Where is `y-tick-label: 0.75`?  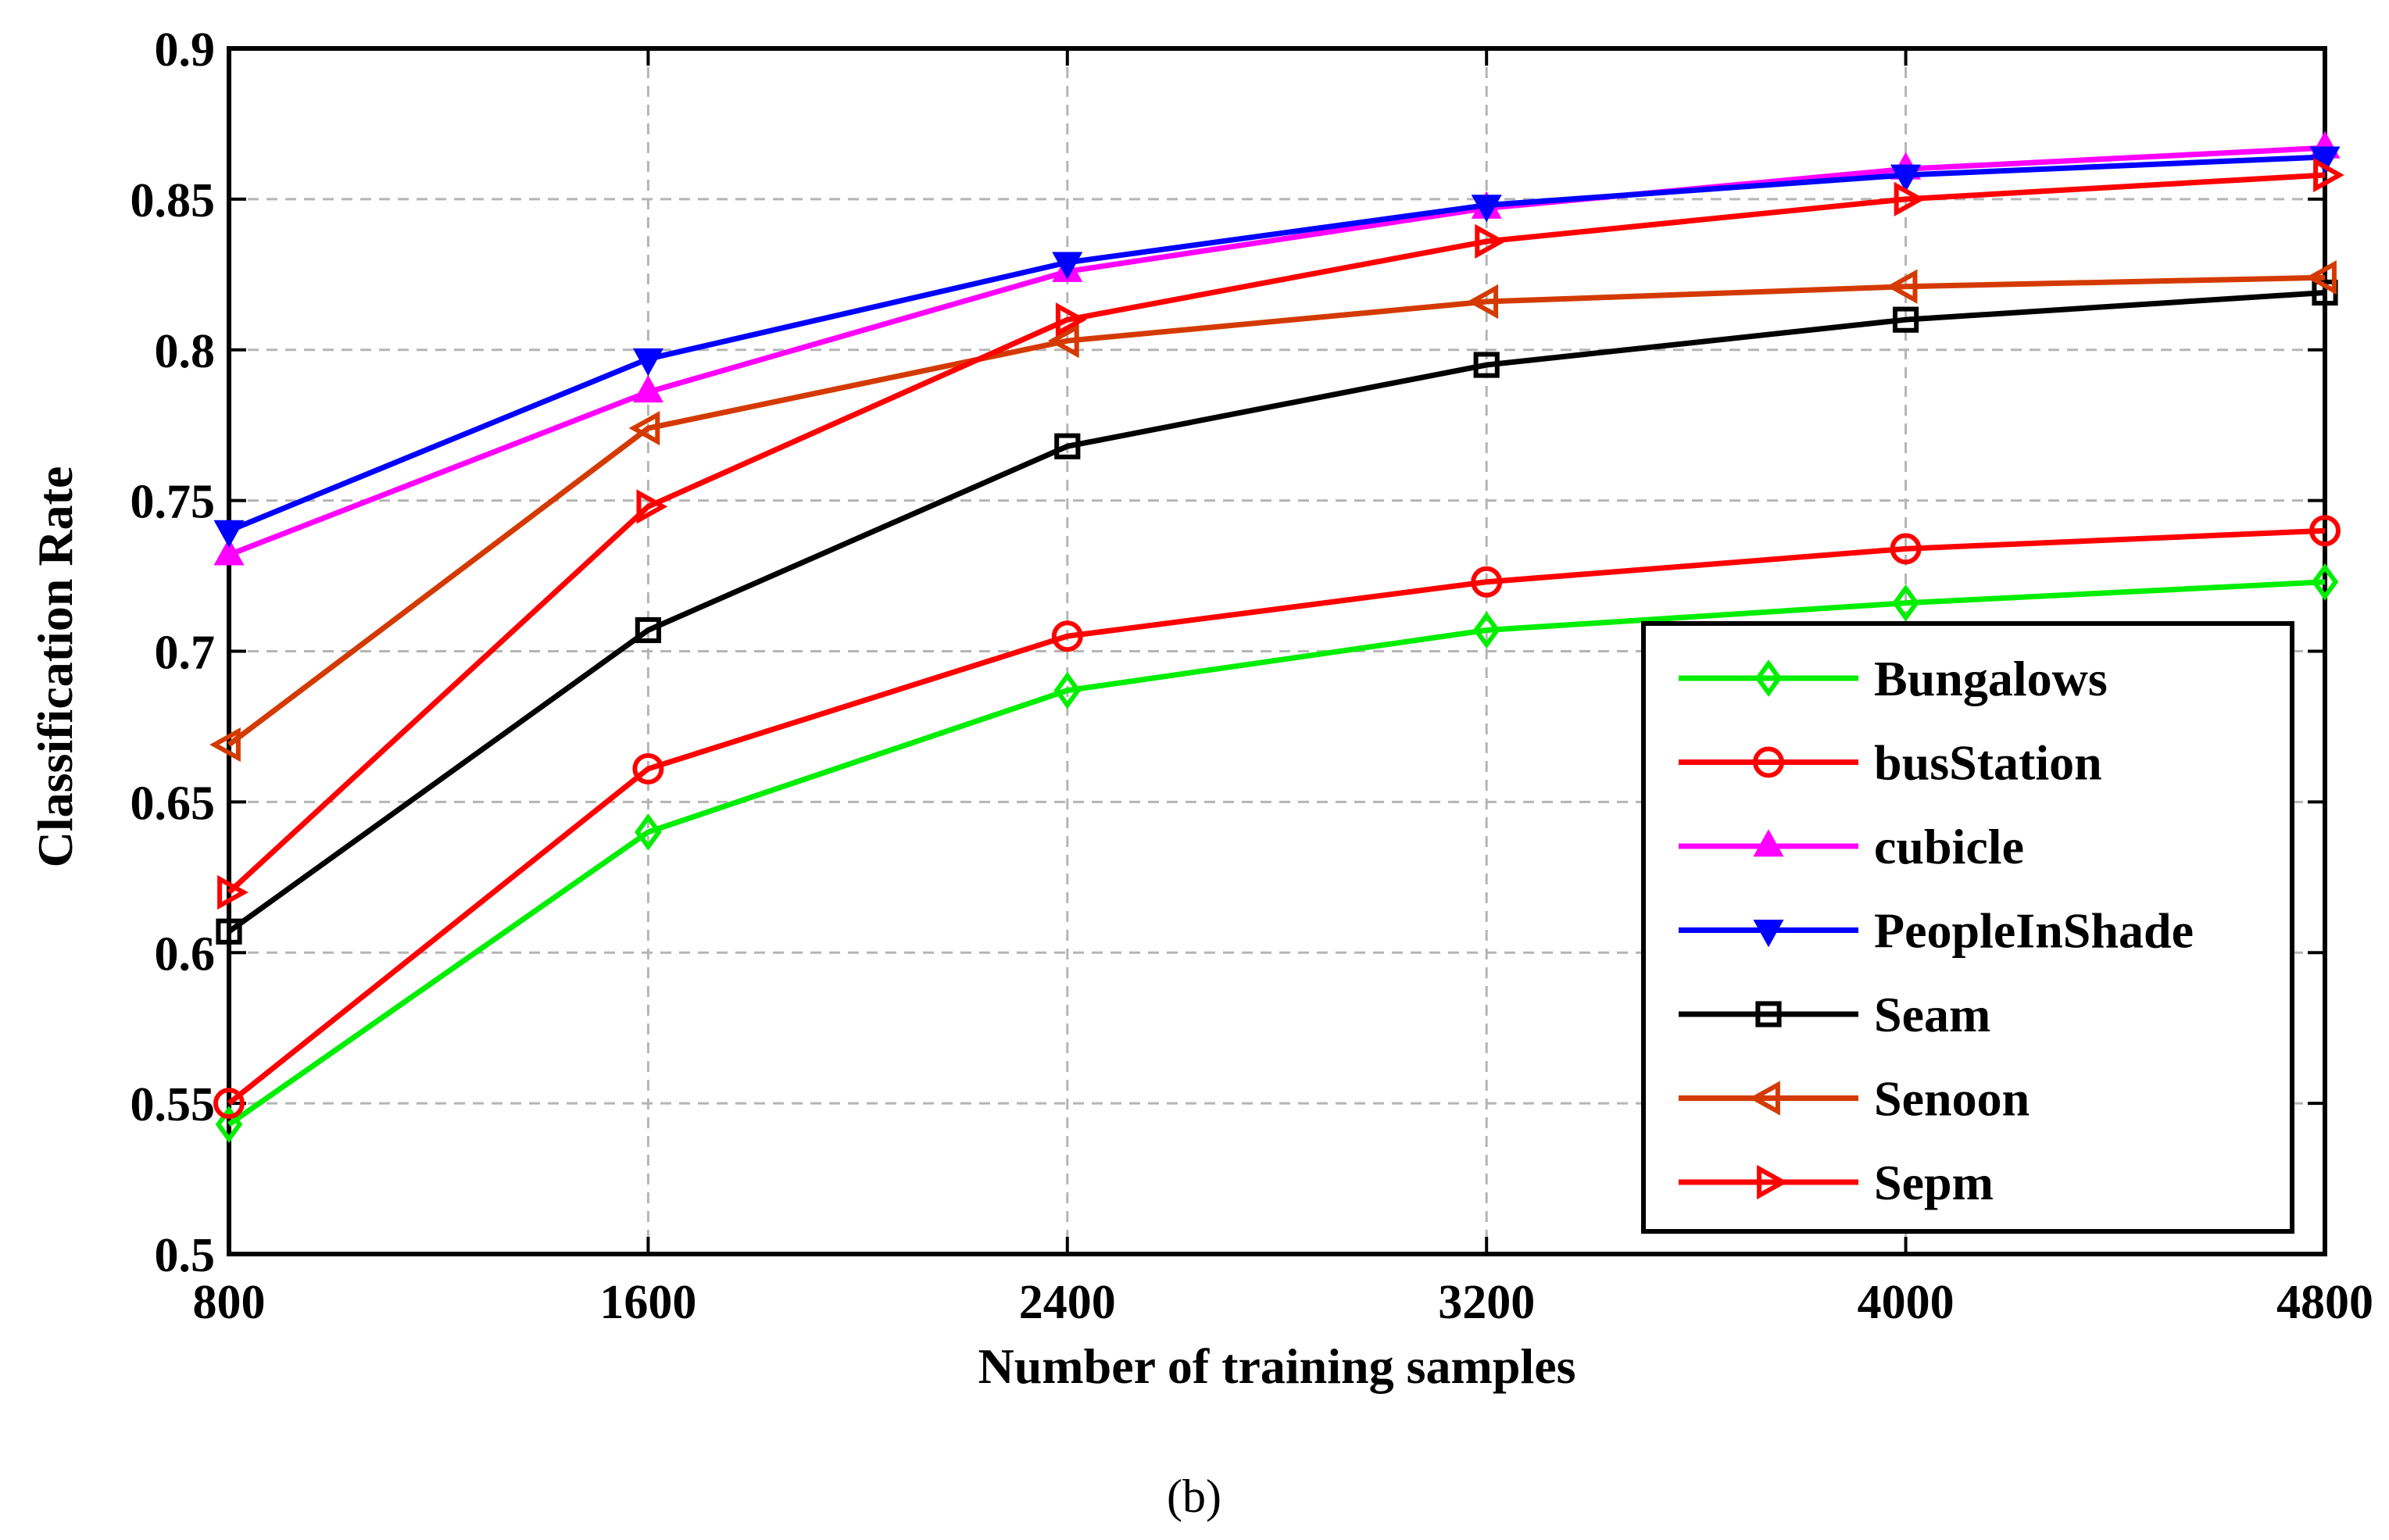
y-tick-label: 0.75 is located at coordinates (173, 502).